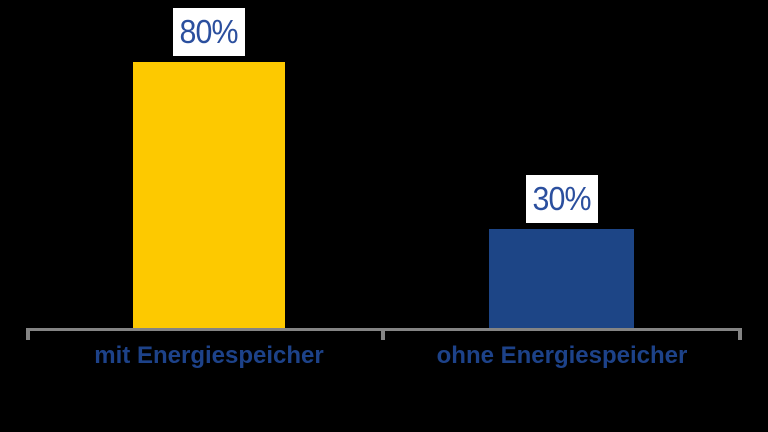 This screenshot has height=432, width=768. What do you see at coordinates (561, 279) in the screenshot?
I see `bar-ohne-energiespeicher` at bounding box center [561, 279].